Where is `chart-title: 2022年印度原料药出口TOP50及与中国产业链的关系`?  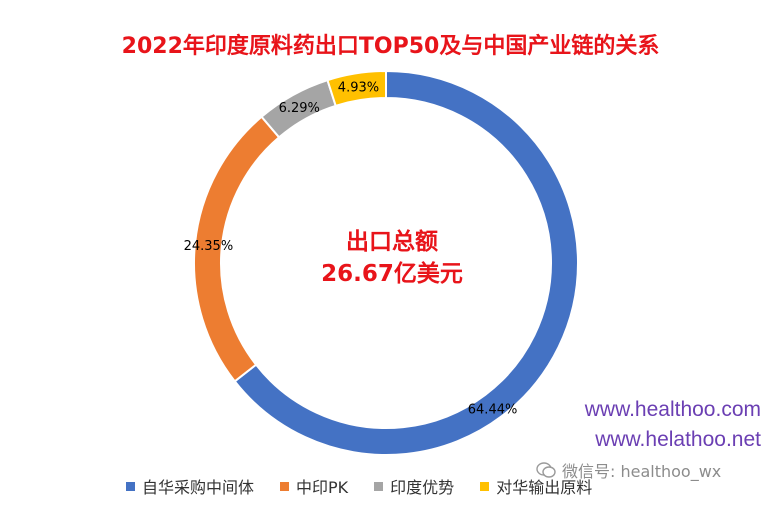
chart-title: 2022年印度原料药出口TOP50及与中国产业链的关系 is located at coordinates (390, 46).